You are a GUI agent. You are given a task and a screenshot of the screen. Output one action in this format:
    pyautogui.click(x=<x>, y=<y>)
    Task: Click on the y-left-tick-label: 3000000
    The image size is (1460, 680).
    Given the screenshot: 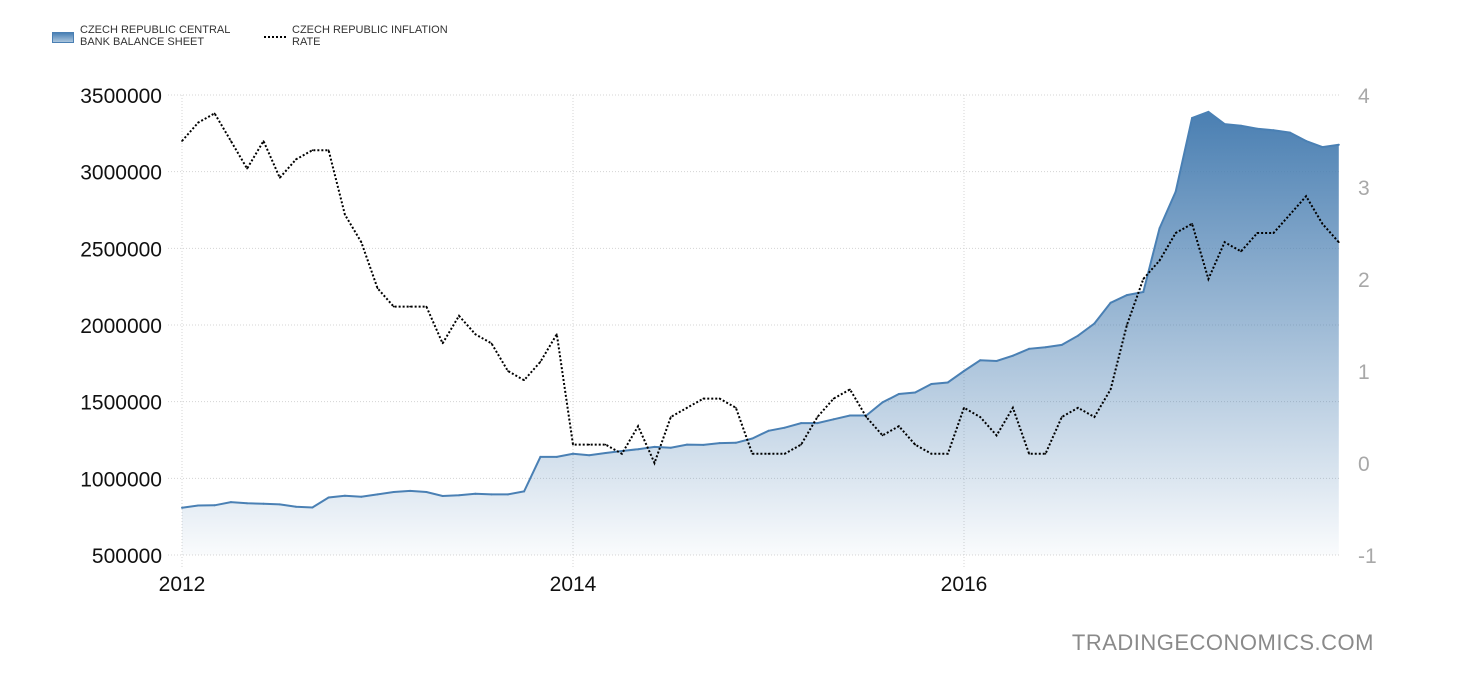 What is the action you would take?
    pyautogui.click(x=121, y=173)
    